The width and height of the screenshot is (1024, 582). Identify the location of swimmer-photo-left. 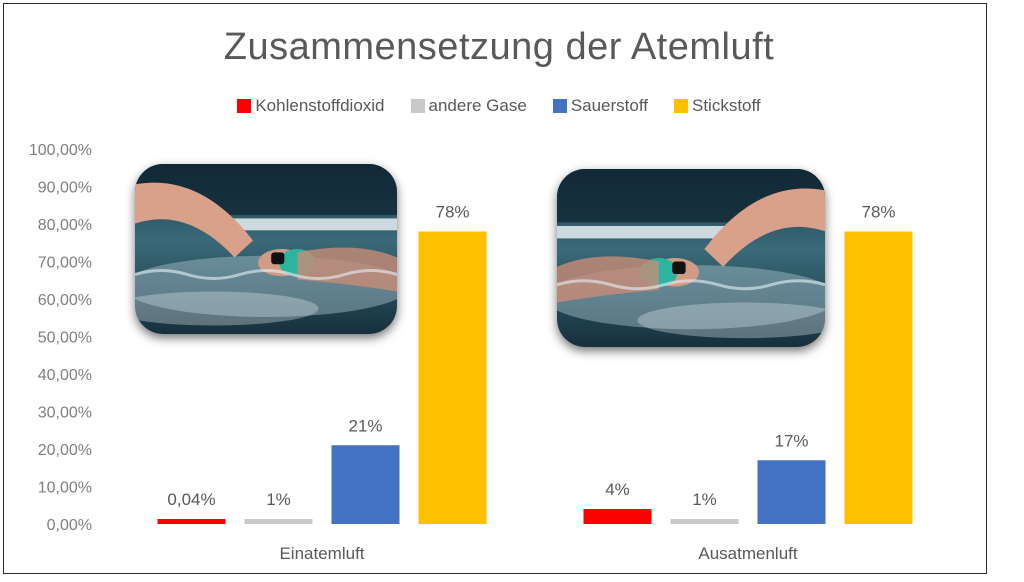
(266, 249).